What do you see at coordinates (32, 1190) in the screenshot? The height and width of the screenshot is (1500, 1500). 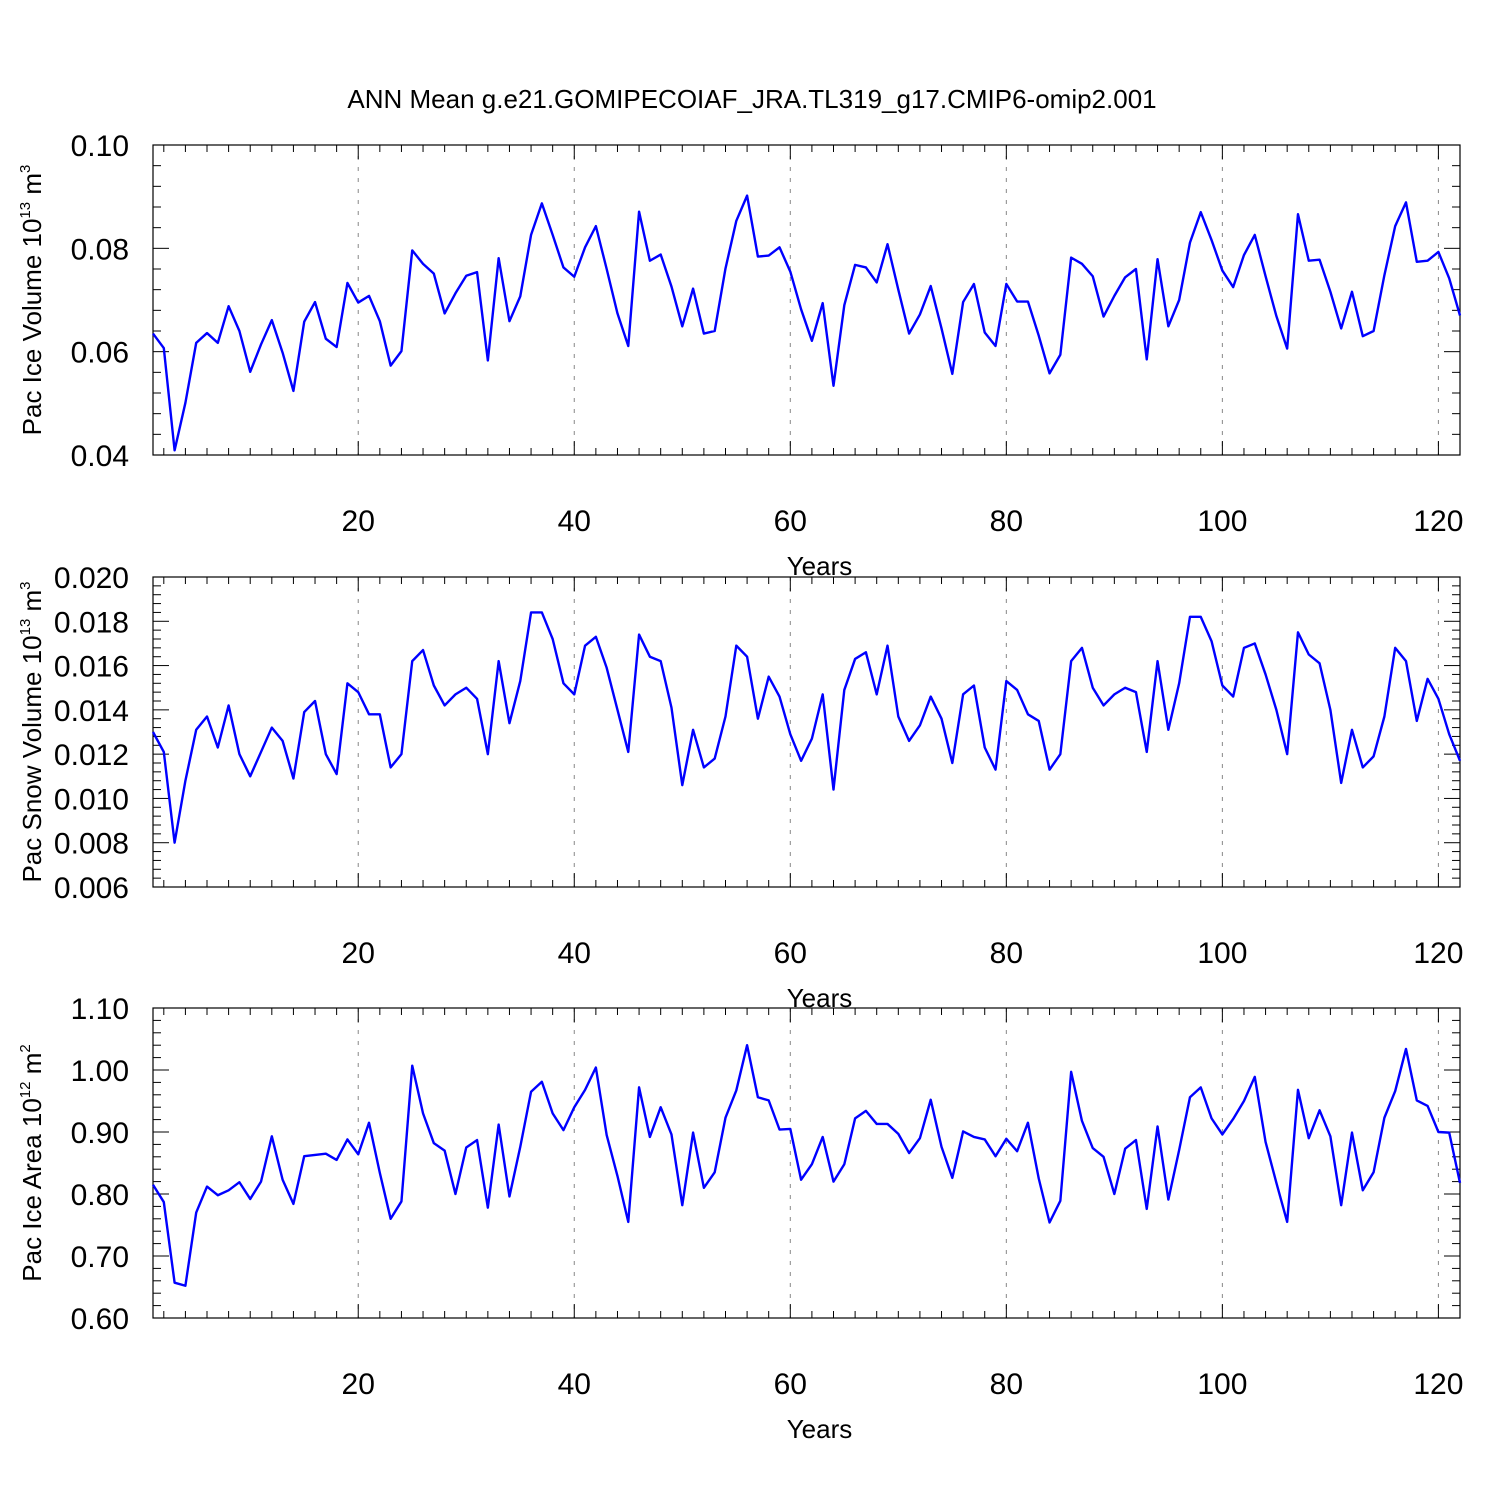 I see `y-axis-label-base: Pac Ice Area 10` at bounding box center [32, 1190].